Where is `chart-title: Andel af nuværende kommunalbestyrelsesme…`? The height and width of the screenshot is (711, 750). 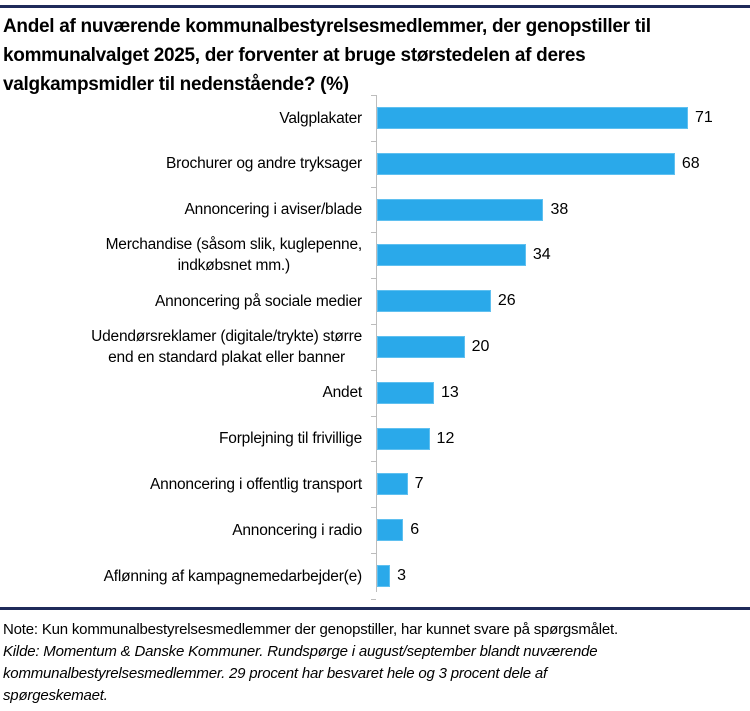 chart-title: Andel af nuværende kommunalbestyrelsesme… is located at coordinates (373, 55).